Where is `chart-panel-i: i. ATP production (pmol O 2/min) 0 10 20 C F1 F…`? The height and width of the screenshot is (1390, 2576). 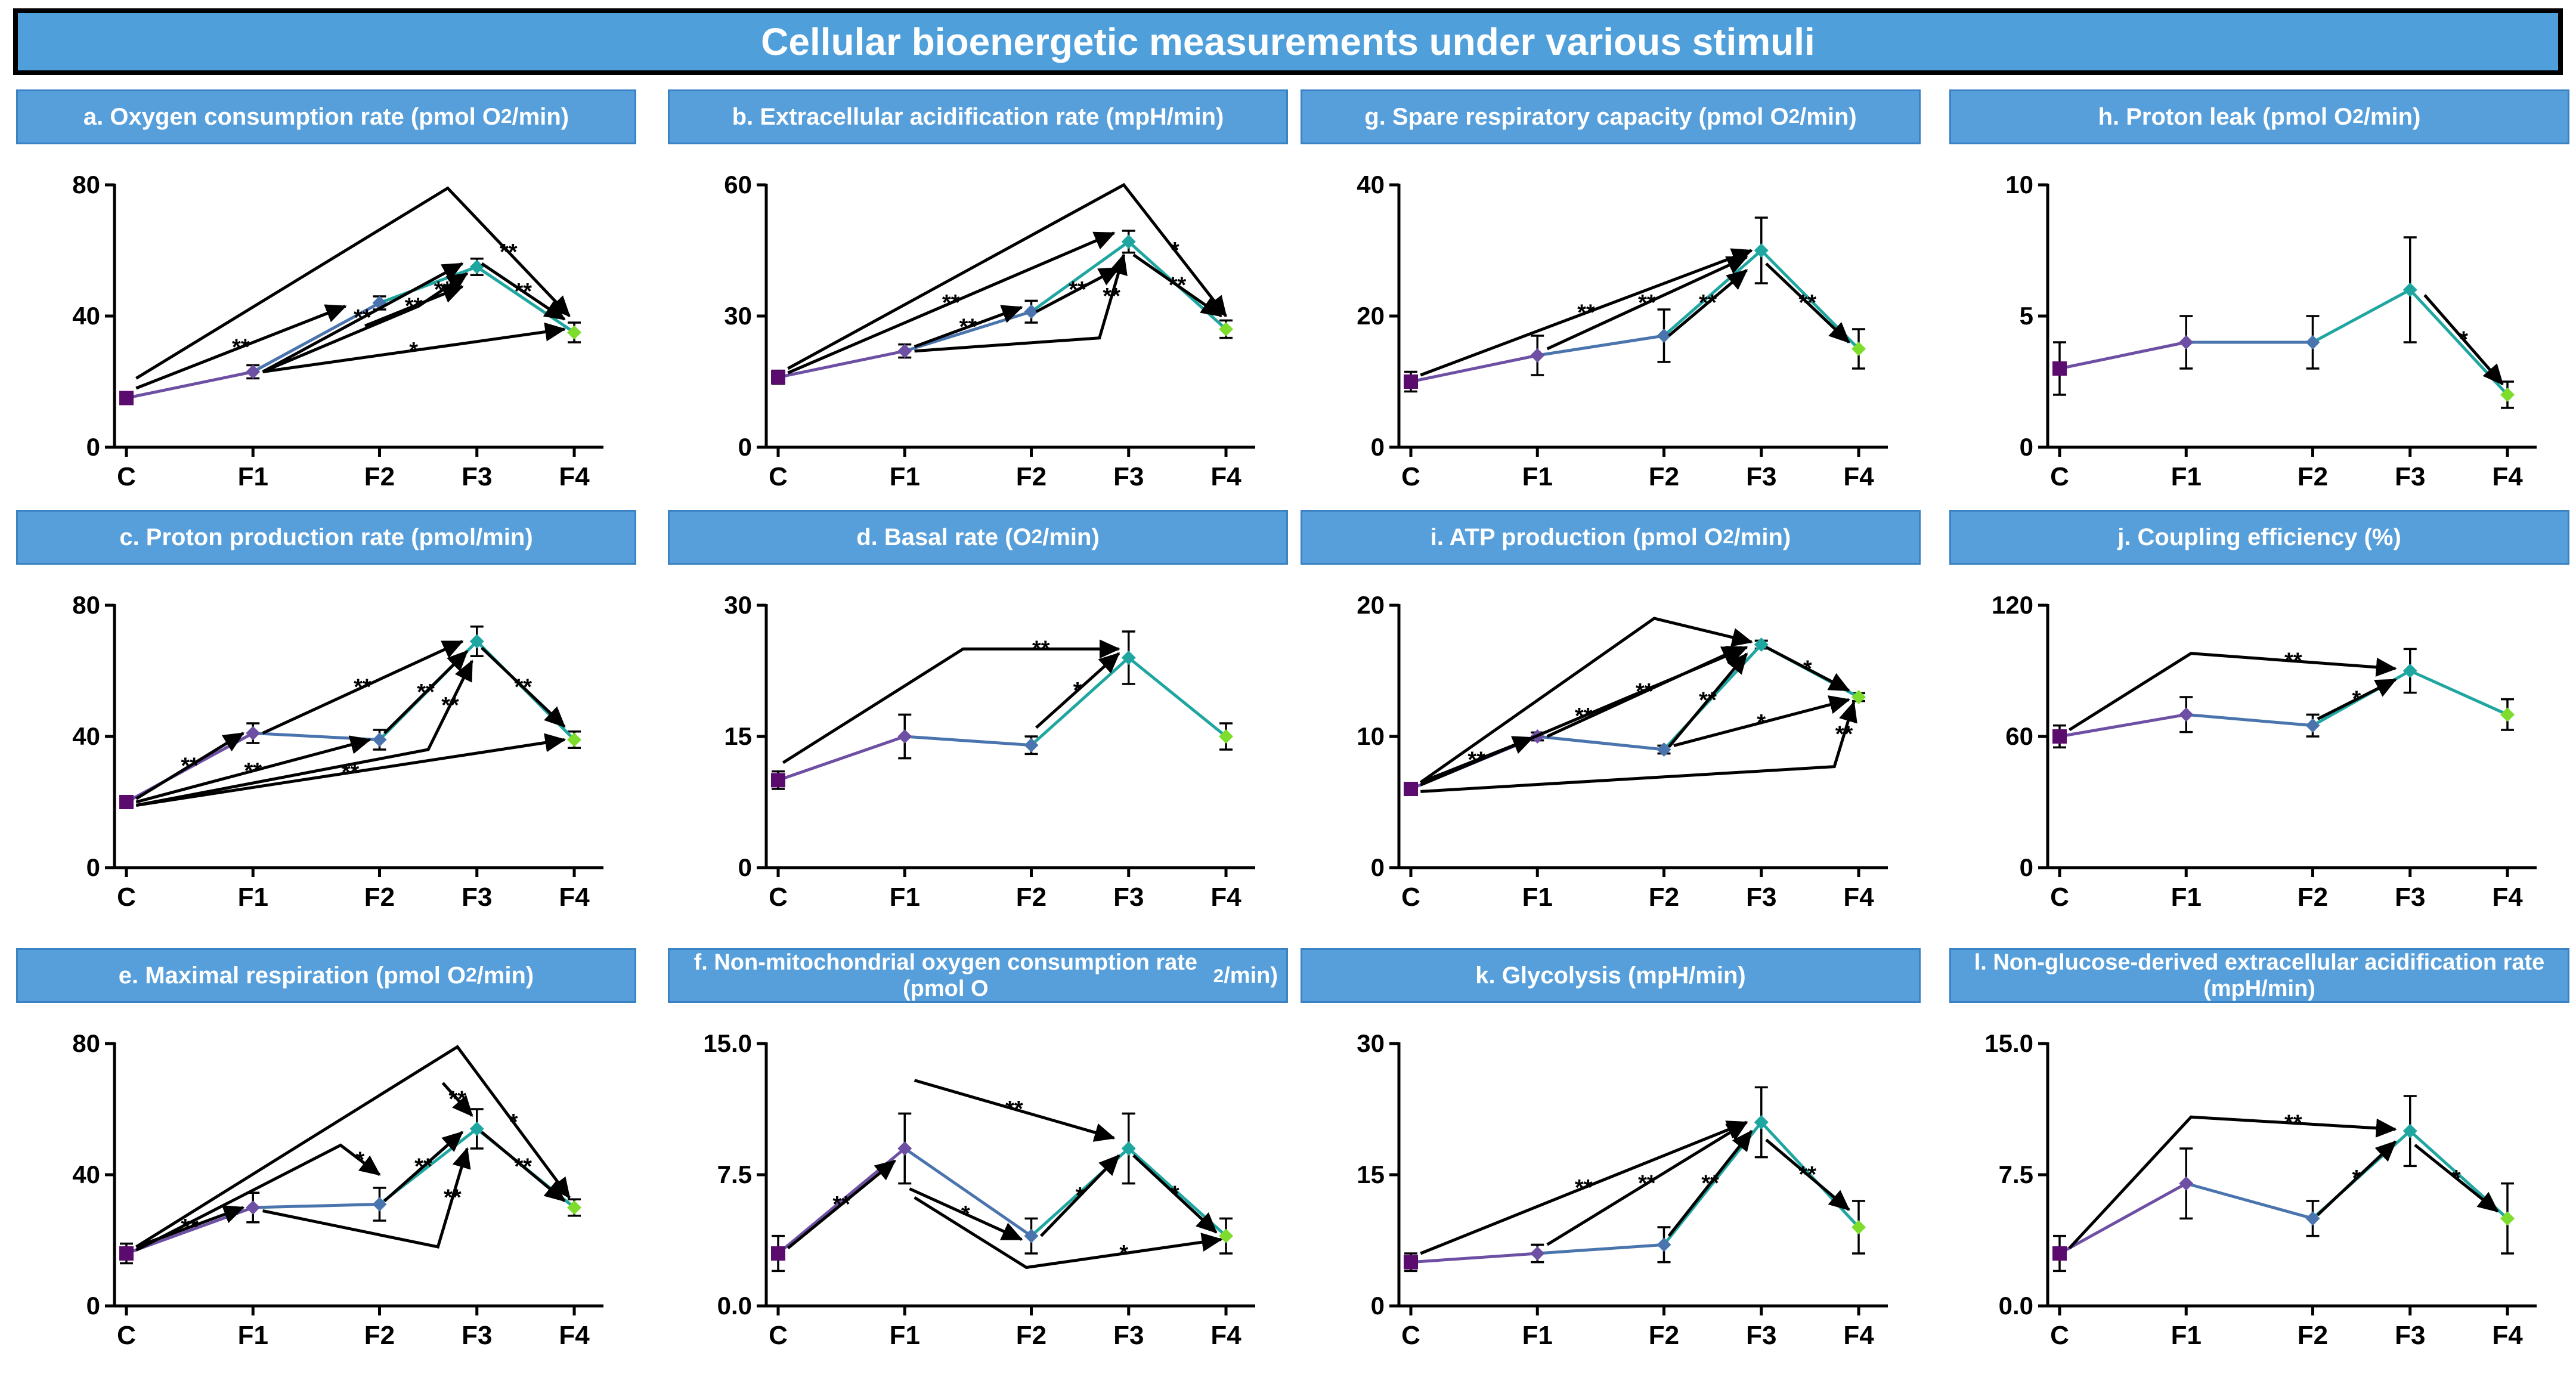 chart-panel-i: i. ATP production (pmol O 2/min) 0 10 20 C F1 F… is located at coordinates (1611, 718).